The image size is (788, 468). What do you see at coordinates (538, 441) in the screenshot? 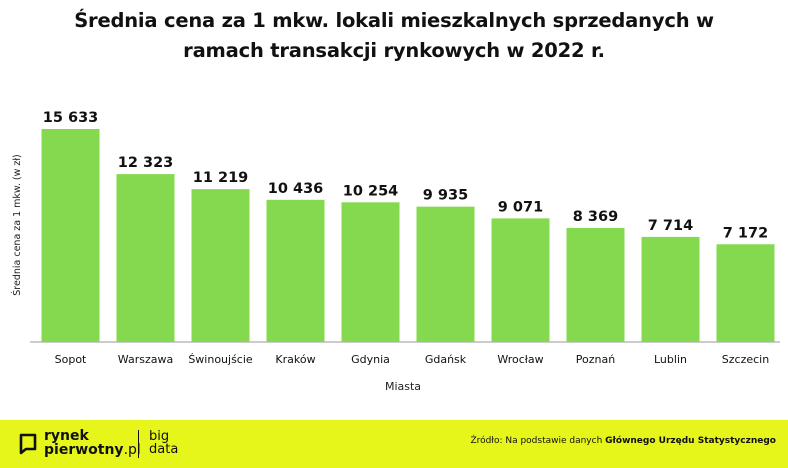
I see `source-prefix: Źródło: Na podstawie danych` at bounding box center [538, 441].